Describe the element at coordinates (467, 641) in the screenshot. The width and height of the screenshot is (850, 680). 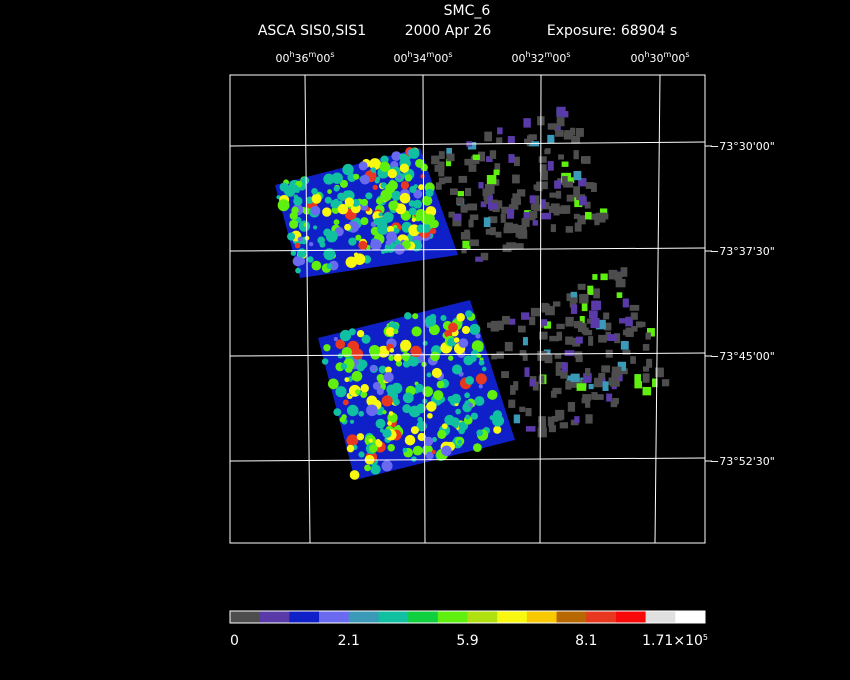
I see `colorbar-label: 5.9` at that location.